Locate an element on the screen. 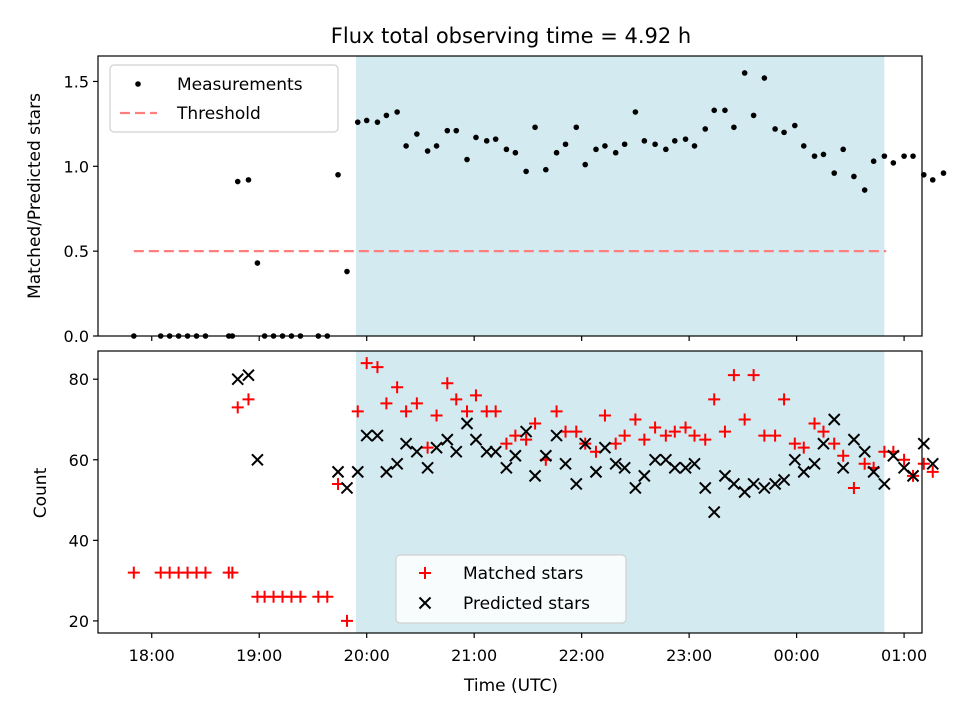  xtick-label: 19:00 is located at coordinates (259, 655).